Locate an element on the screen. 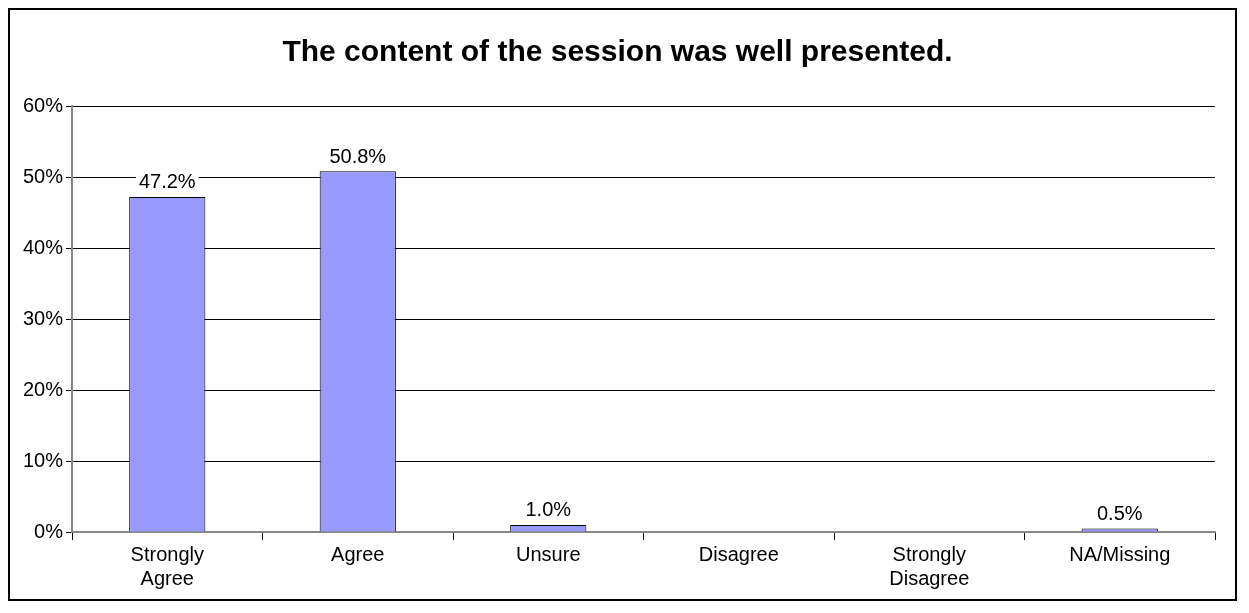 This screenshot has height=613, width=1249. x-tick-label: Strongly Agree is located at coordinates (167, 565).